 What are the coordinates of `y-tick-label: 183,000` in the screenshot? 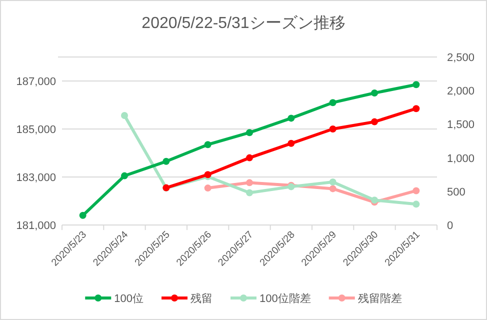 It's located at (36, 178).